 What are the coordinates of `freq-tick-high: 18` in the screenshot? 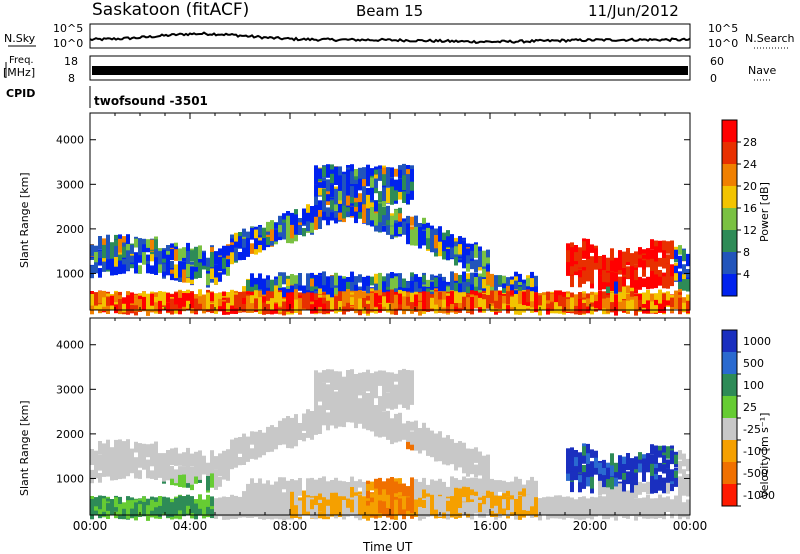 It's located at (71, 61).